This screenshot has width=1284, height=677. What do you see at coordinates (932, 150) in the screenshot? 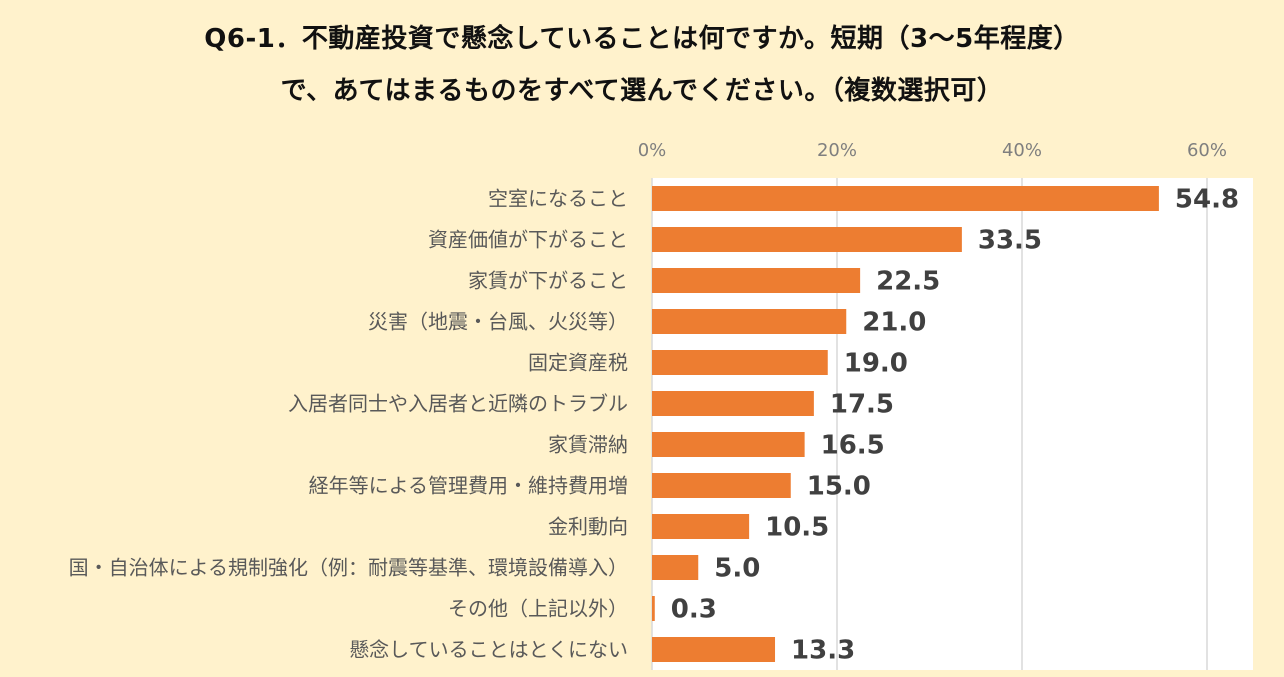
I see `x-axis-ticks: 0% 20% 40% 60%` at bounding box center [932, 150].